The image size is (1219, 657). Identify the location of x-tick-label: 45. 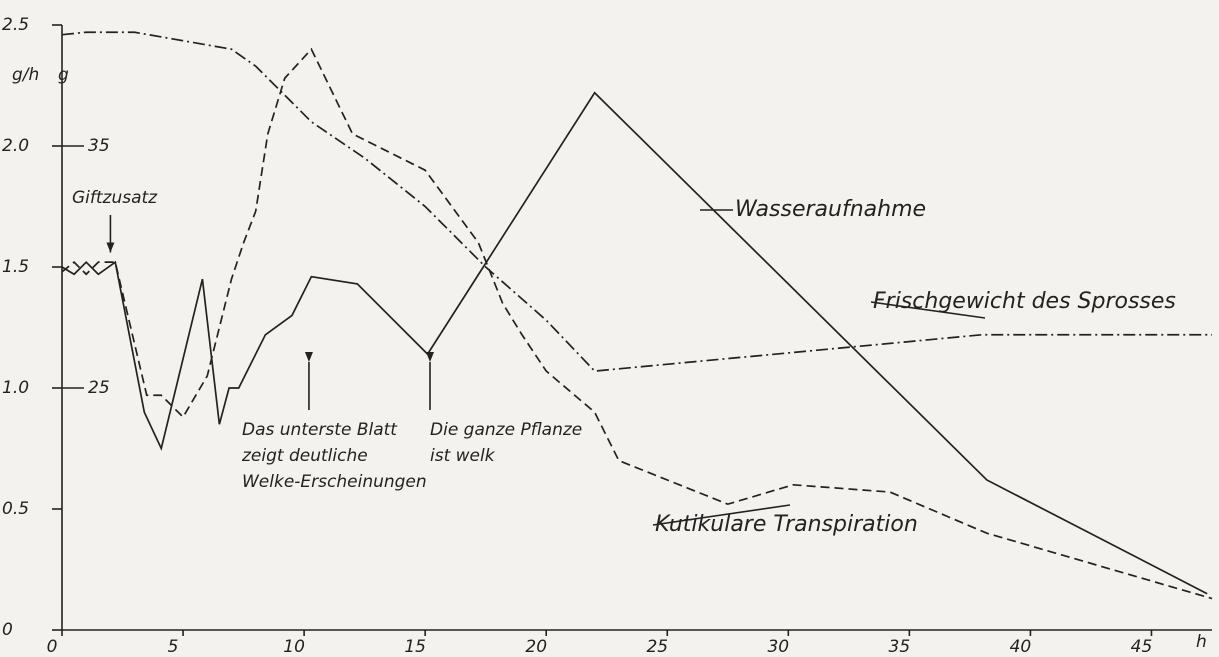
(1142, 647).